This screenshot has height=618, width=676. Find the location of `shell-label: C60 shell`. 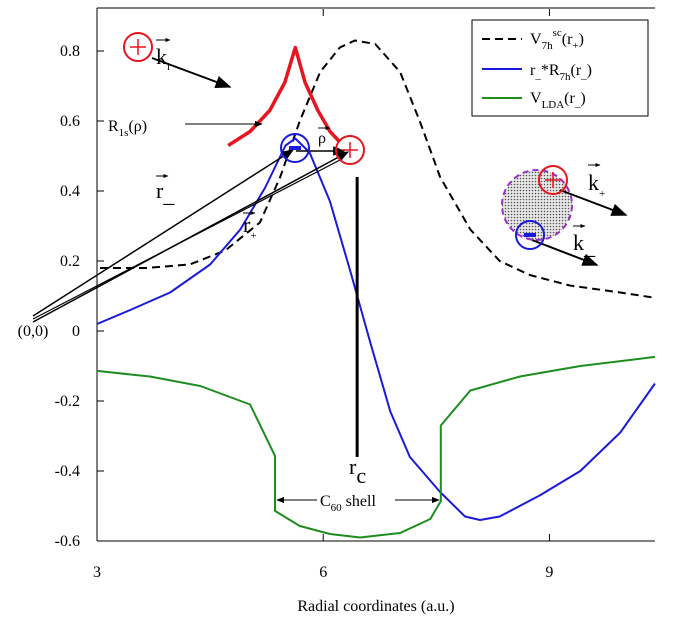

shell-label: C60 shell is located at coordinates (348, 503).